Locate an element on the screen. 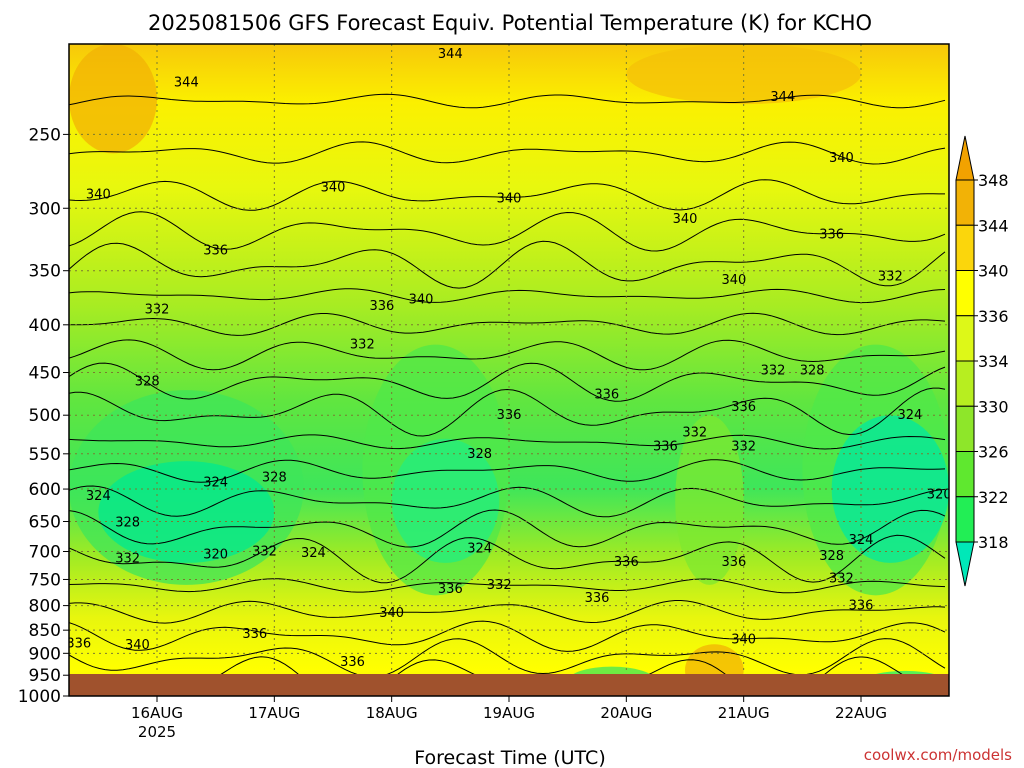 The width and height of the screenshot is (1024, 768). y-tick-label: 400 is located at coordinates (45, 326).